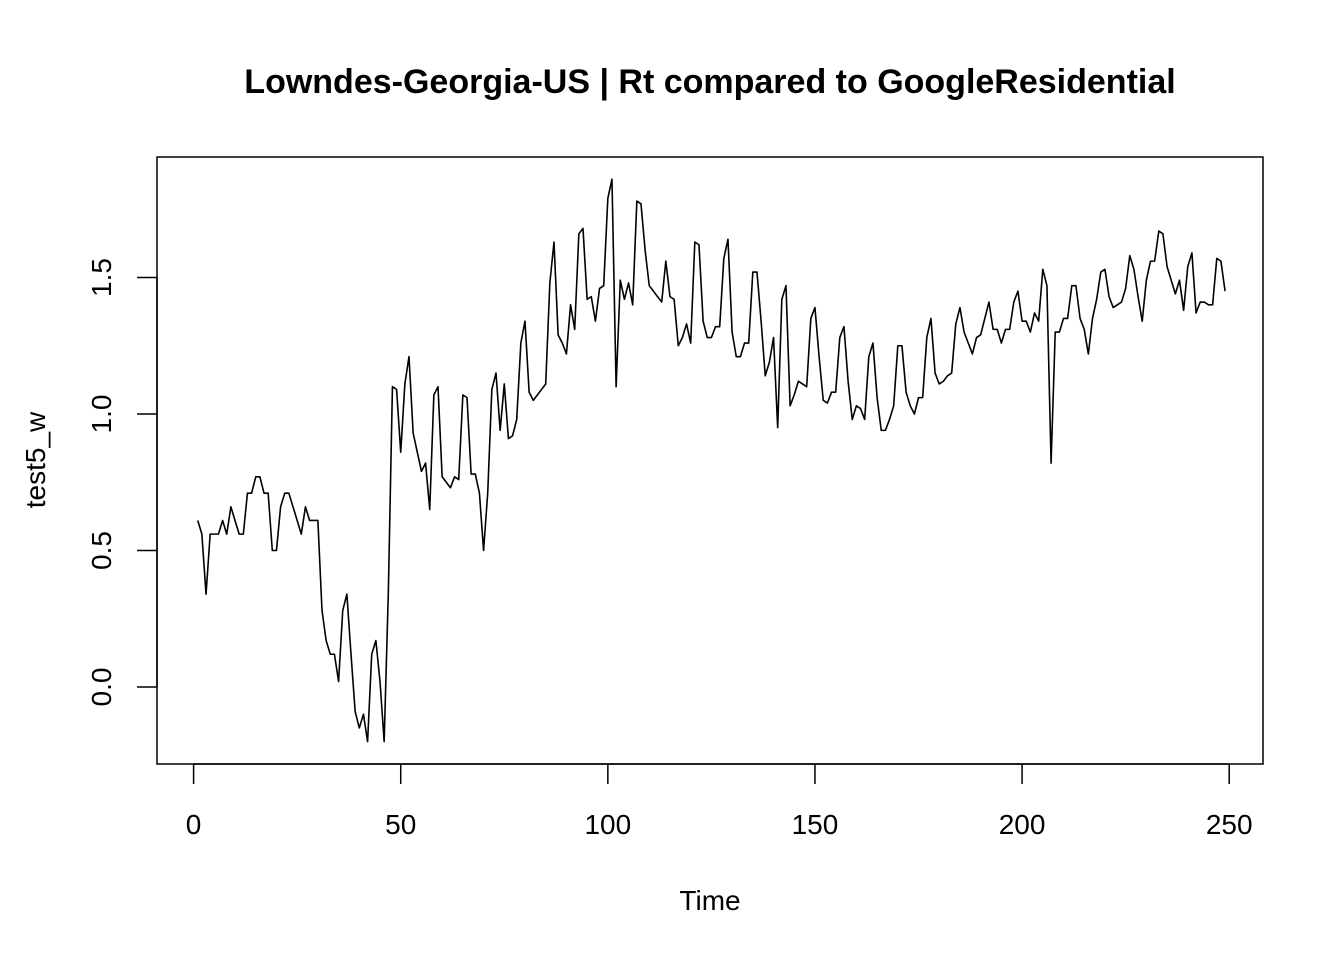  I want to click on y-tick-label: 0.5, so click(101, 550).